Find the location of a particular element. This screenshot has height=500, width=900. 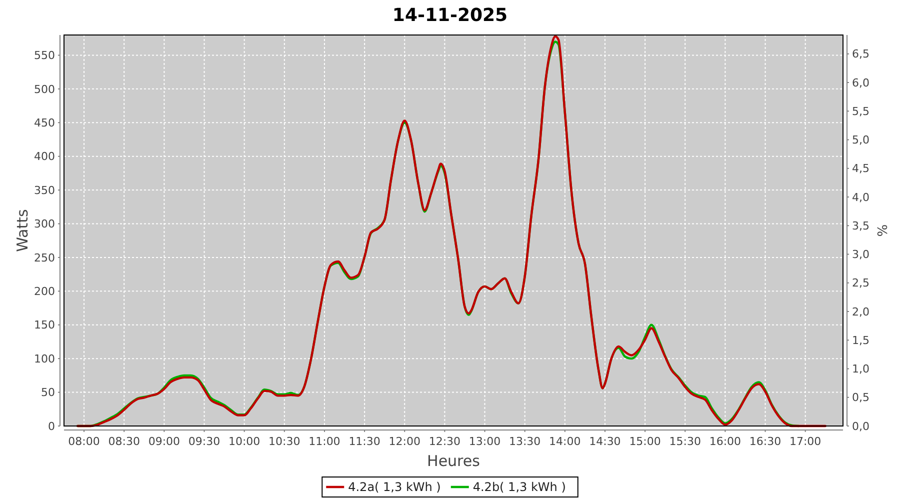

y-tick-label: 350 is located at coordinates (44, 190).